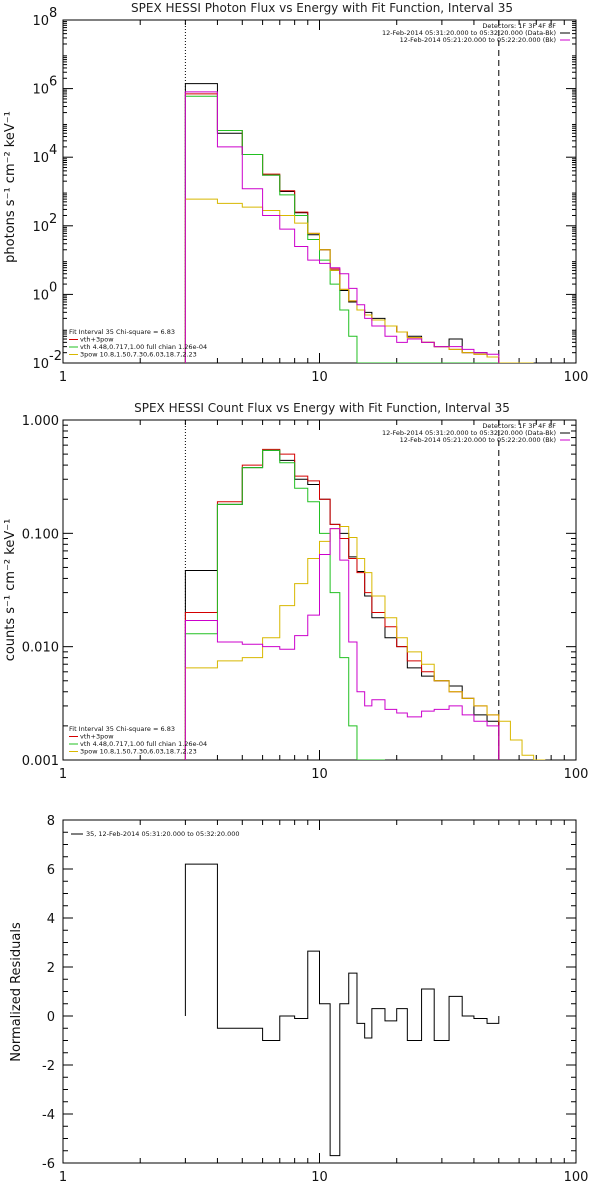 The image size is (600, 1204). I want to click on y-tick-label: -4, so click(48, 1115).